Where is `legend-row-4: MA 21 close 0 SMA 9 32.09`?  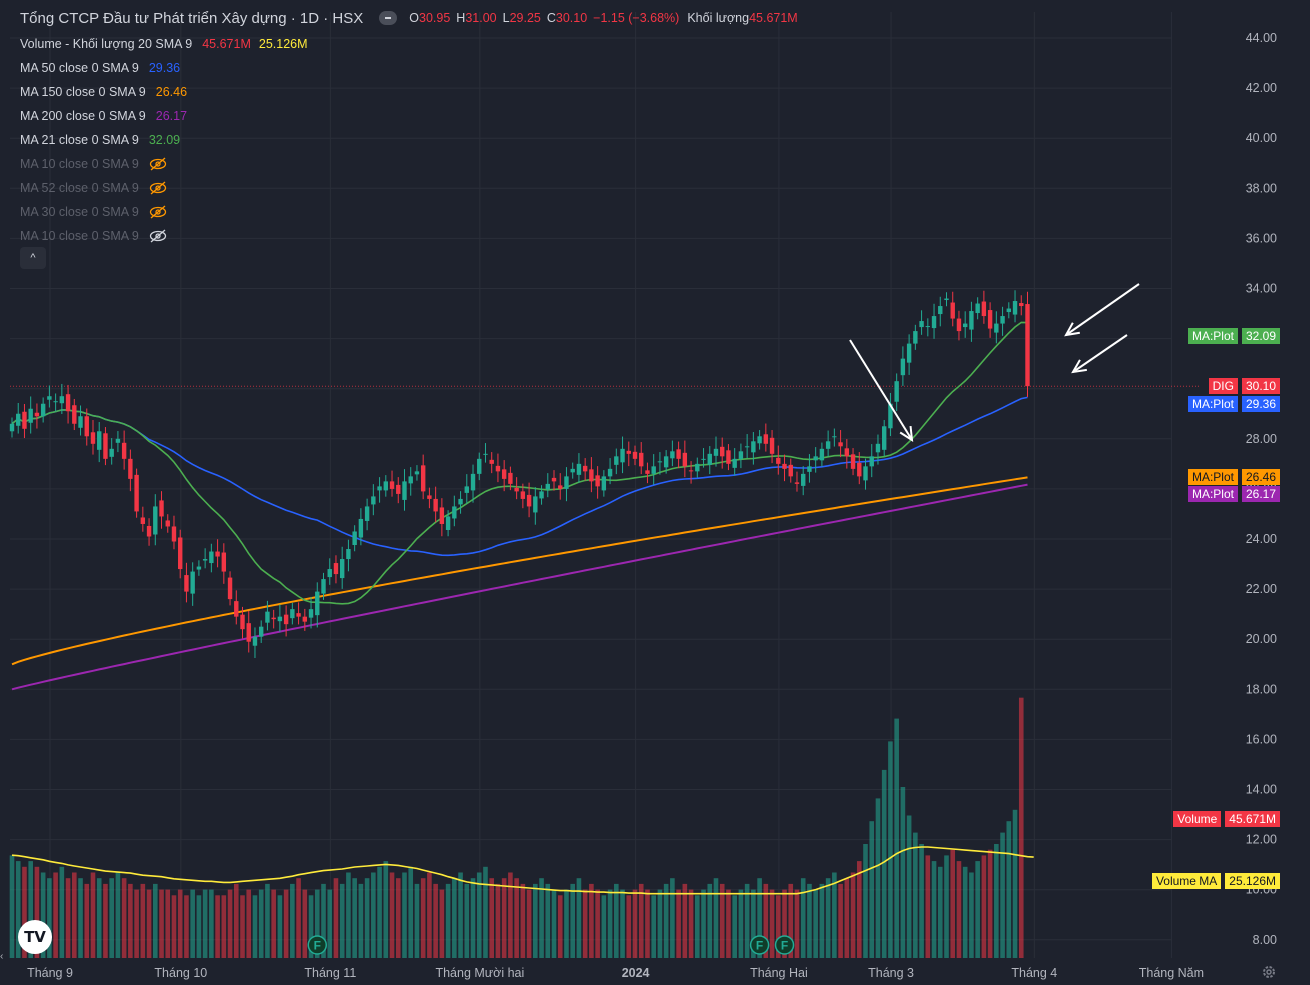 legend-row-4: MA 21 close 0 SMA 9 32.09 is located at coordinates (164, 140).